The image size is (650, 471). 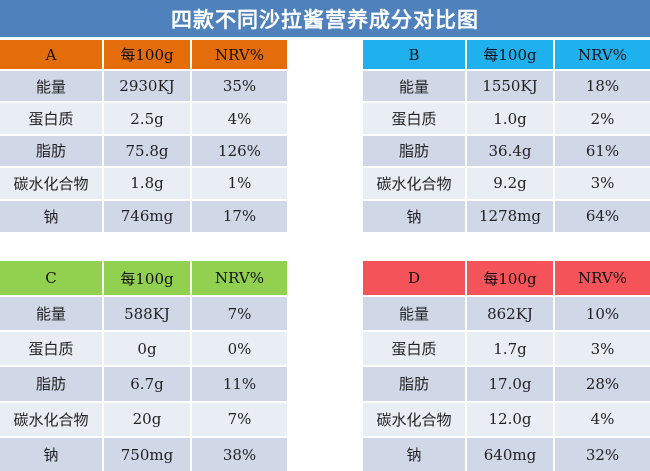 I want to click on per-100g-cell: 17.0g, so click(x=509, y=383).